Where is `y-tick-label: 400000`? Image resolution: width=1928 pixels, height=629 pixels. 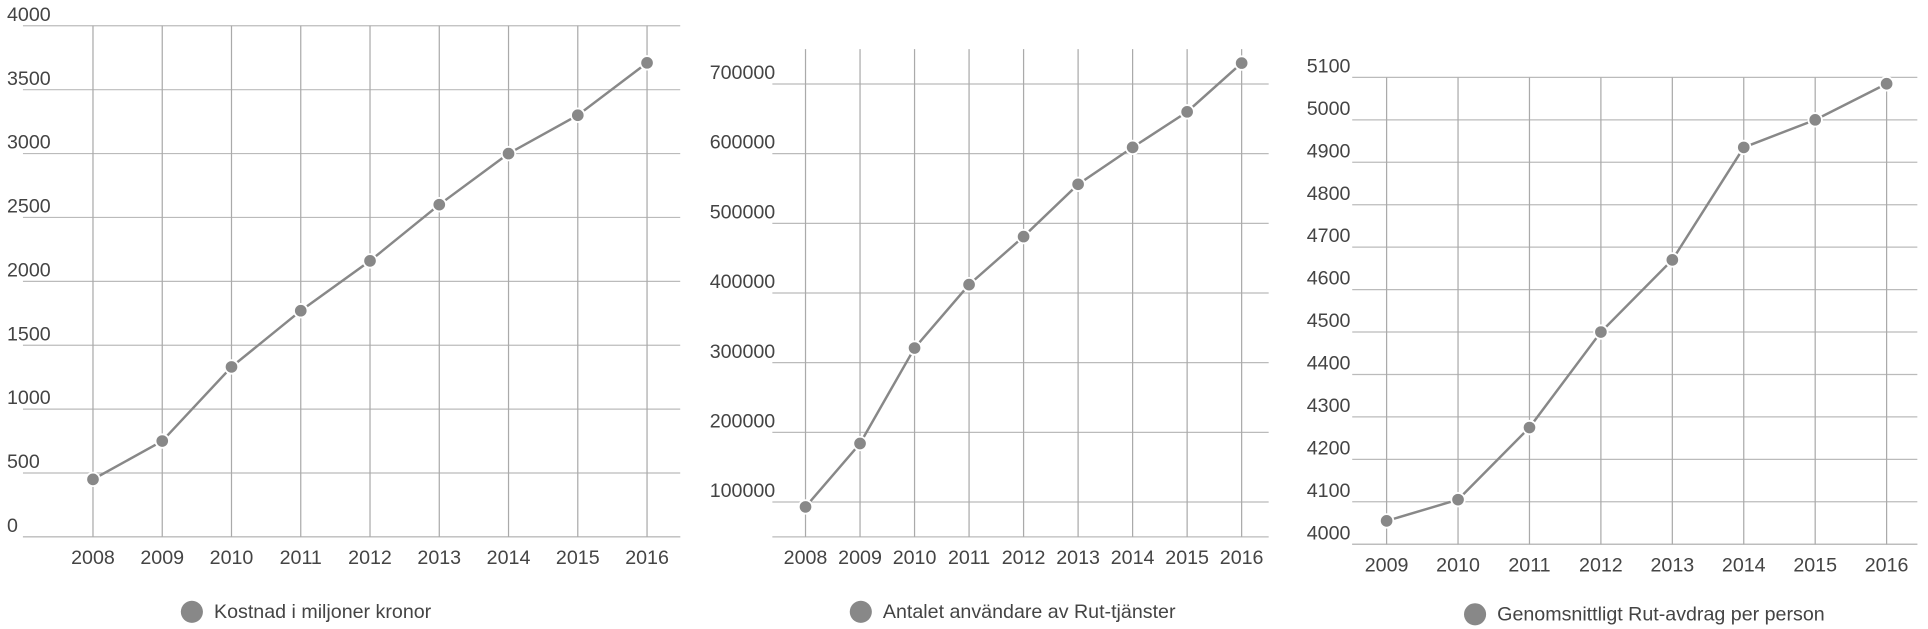
y-tick-label: 400000 is located at coordinates (743, 282).